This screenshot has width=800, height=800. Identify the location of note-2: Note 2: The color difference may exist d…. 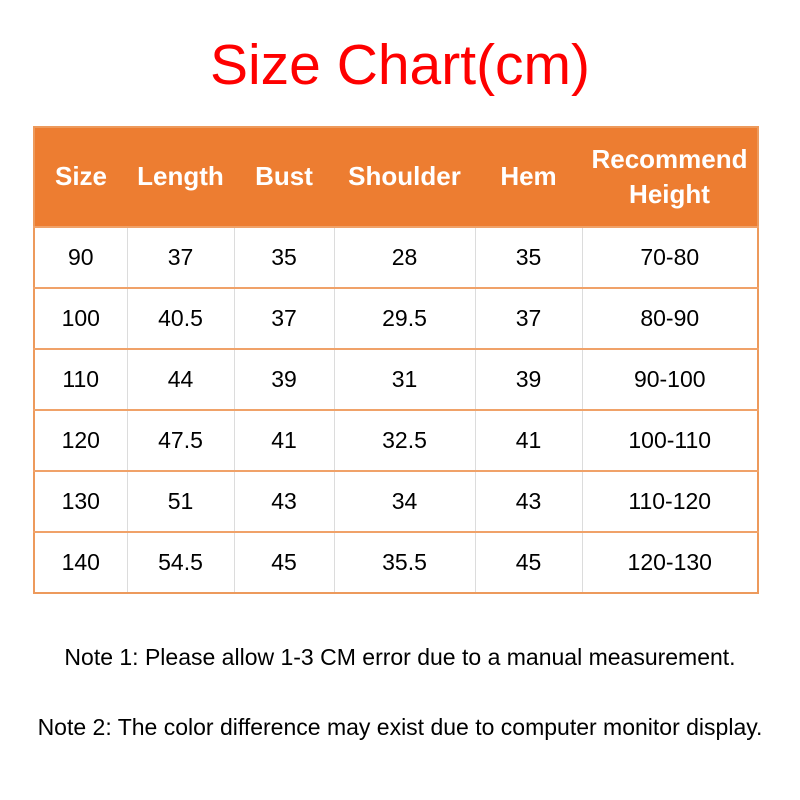
(400, 726).